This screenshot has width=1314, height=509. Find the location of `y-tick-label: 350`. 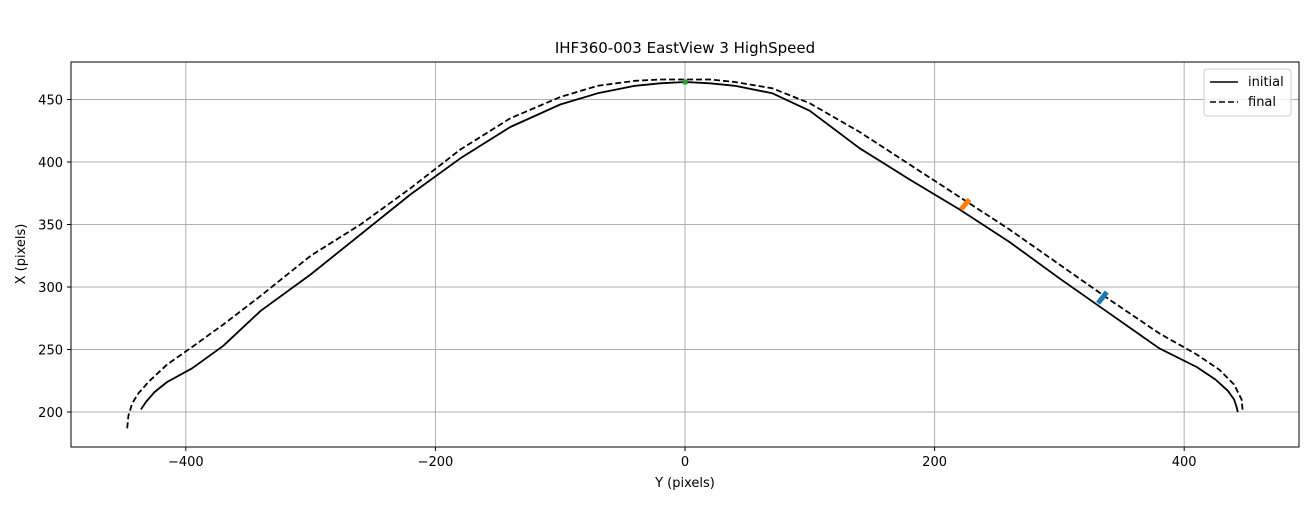

y-tick-label: 350 is located at coordinates (50, 226).